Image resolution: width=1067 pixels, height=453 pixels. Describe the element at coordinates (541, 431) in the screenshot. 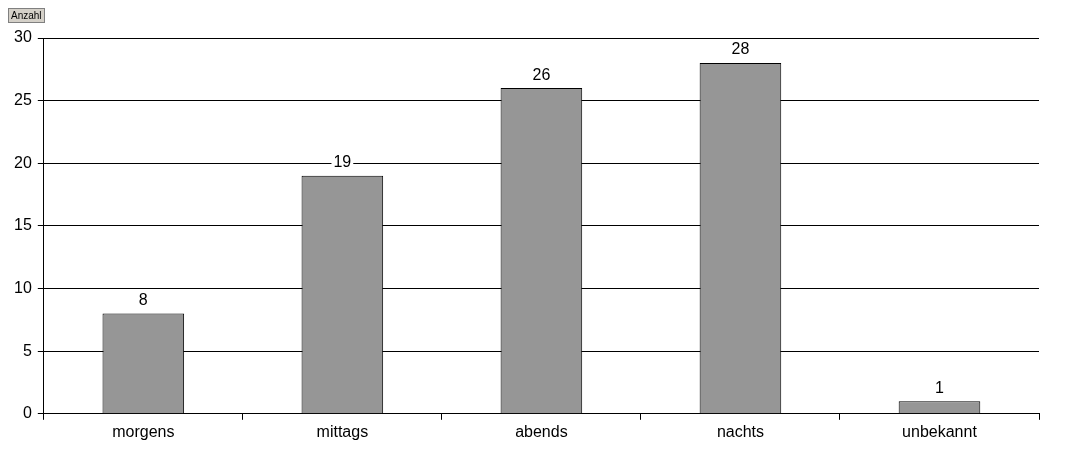

I see `x-tick-label: abends` at that location.